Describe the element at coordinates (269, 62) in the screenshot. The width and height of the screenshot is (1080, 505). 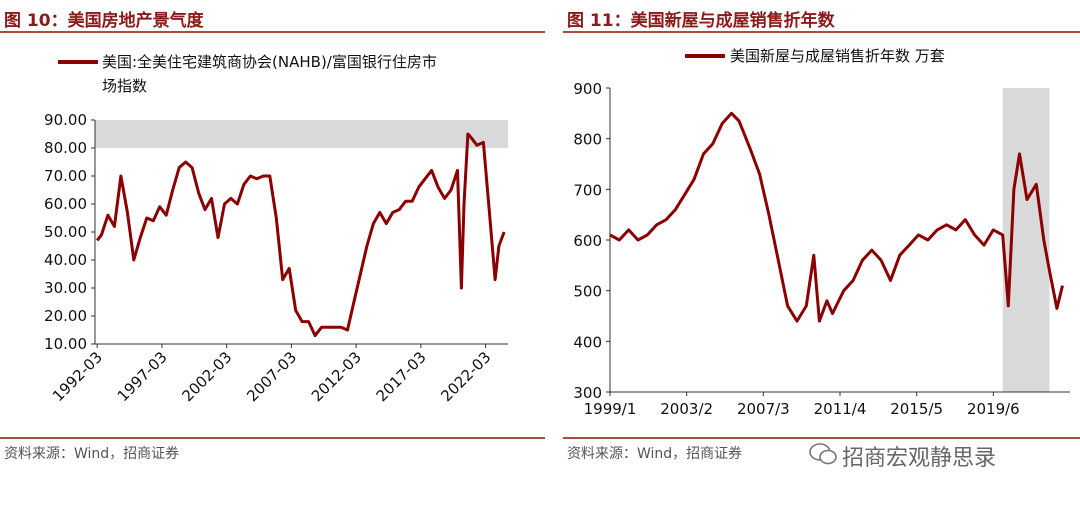
I see `legend-label: 美国:全美住宅建筑商协会(NAHB)/富国银行住房市` at that location.